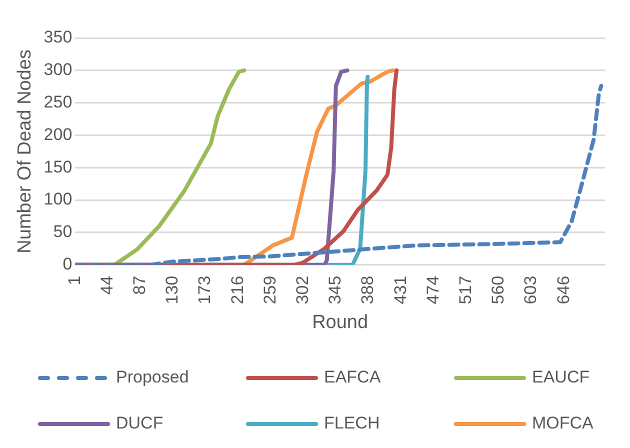 This screenshot has width=630, height=448. I want to click on y-tick-label: 50, so click(62, 232).